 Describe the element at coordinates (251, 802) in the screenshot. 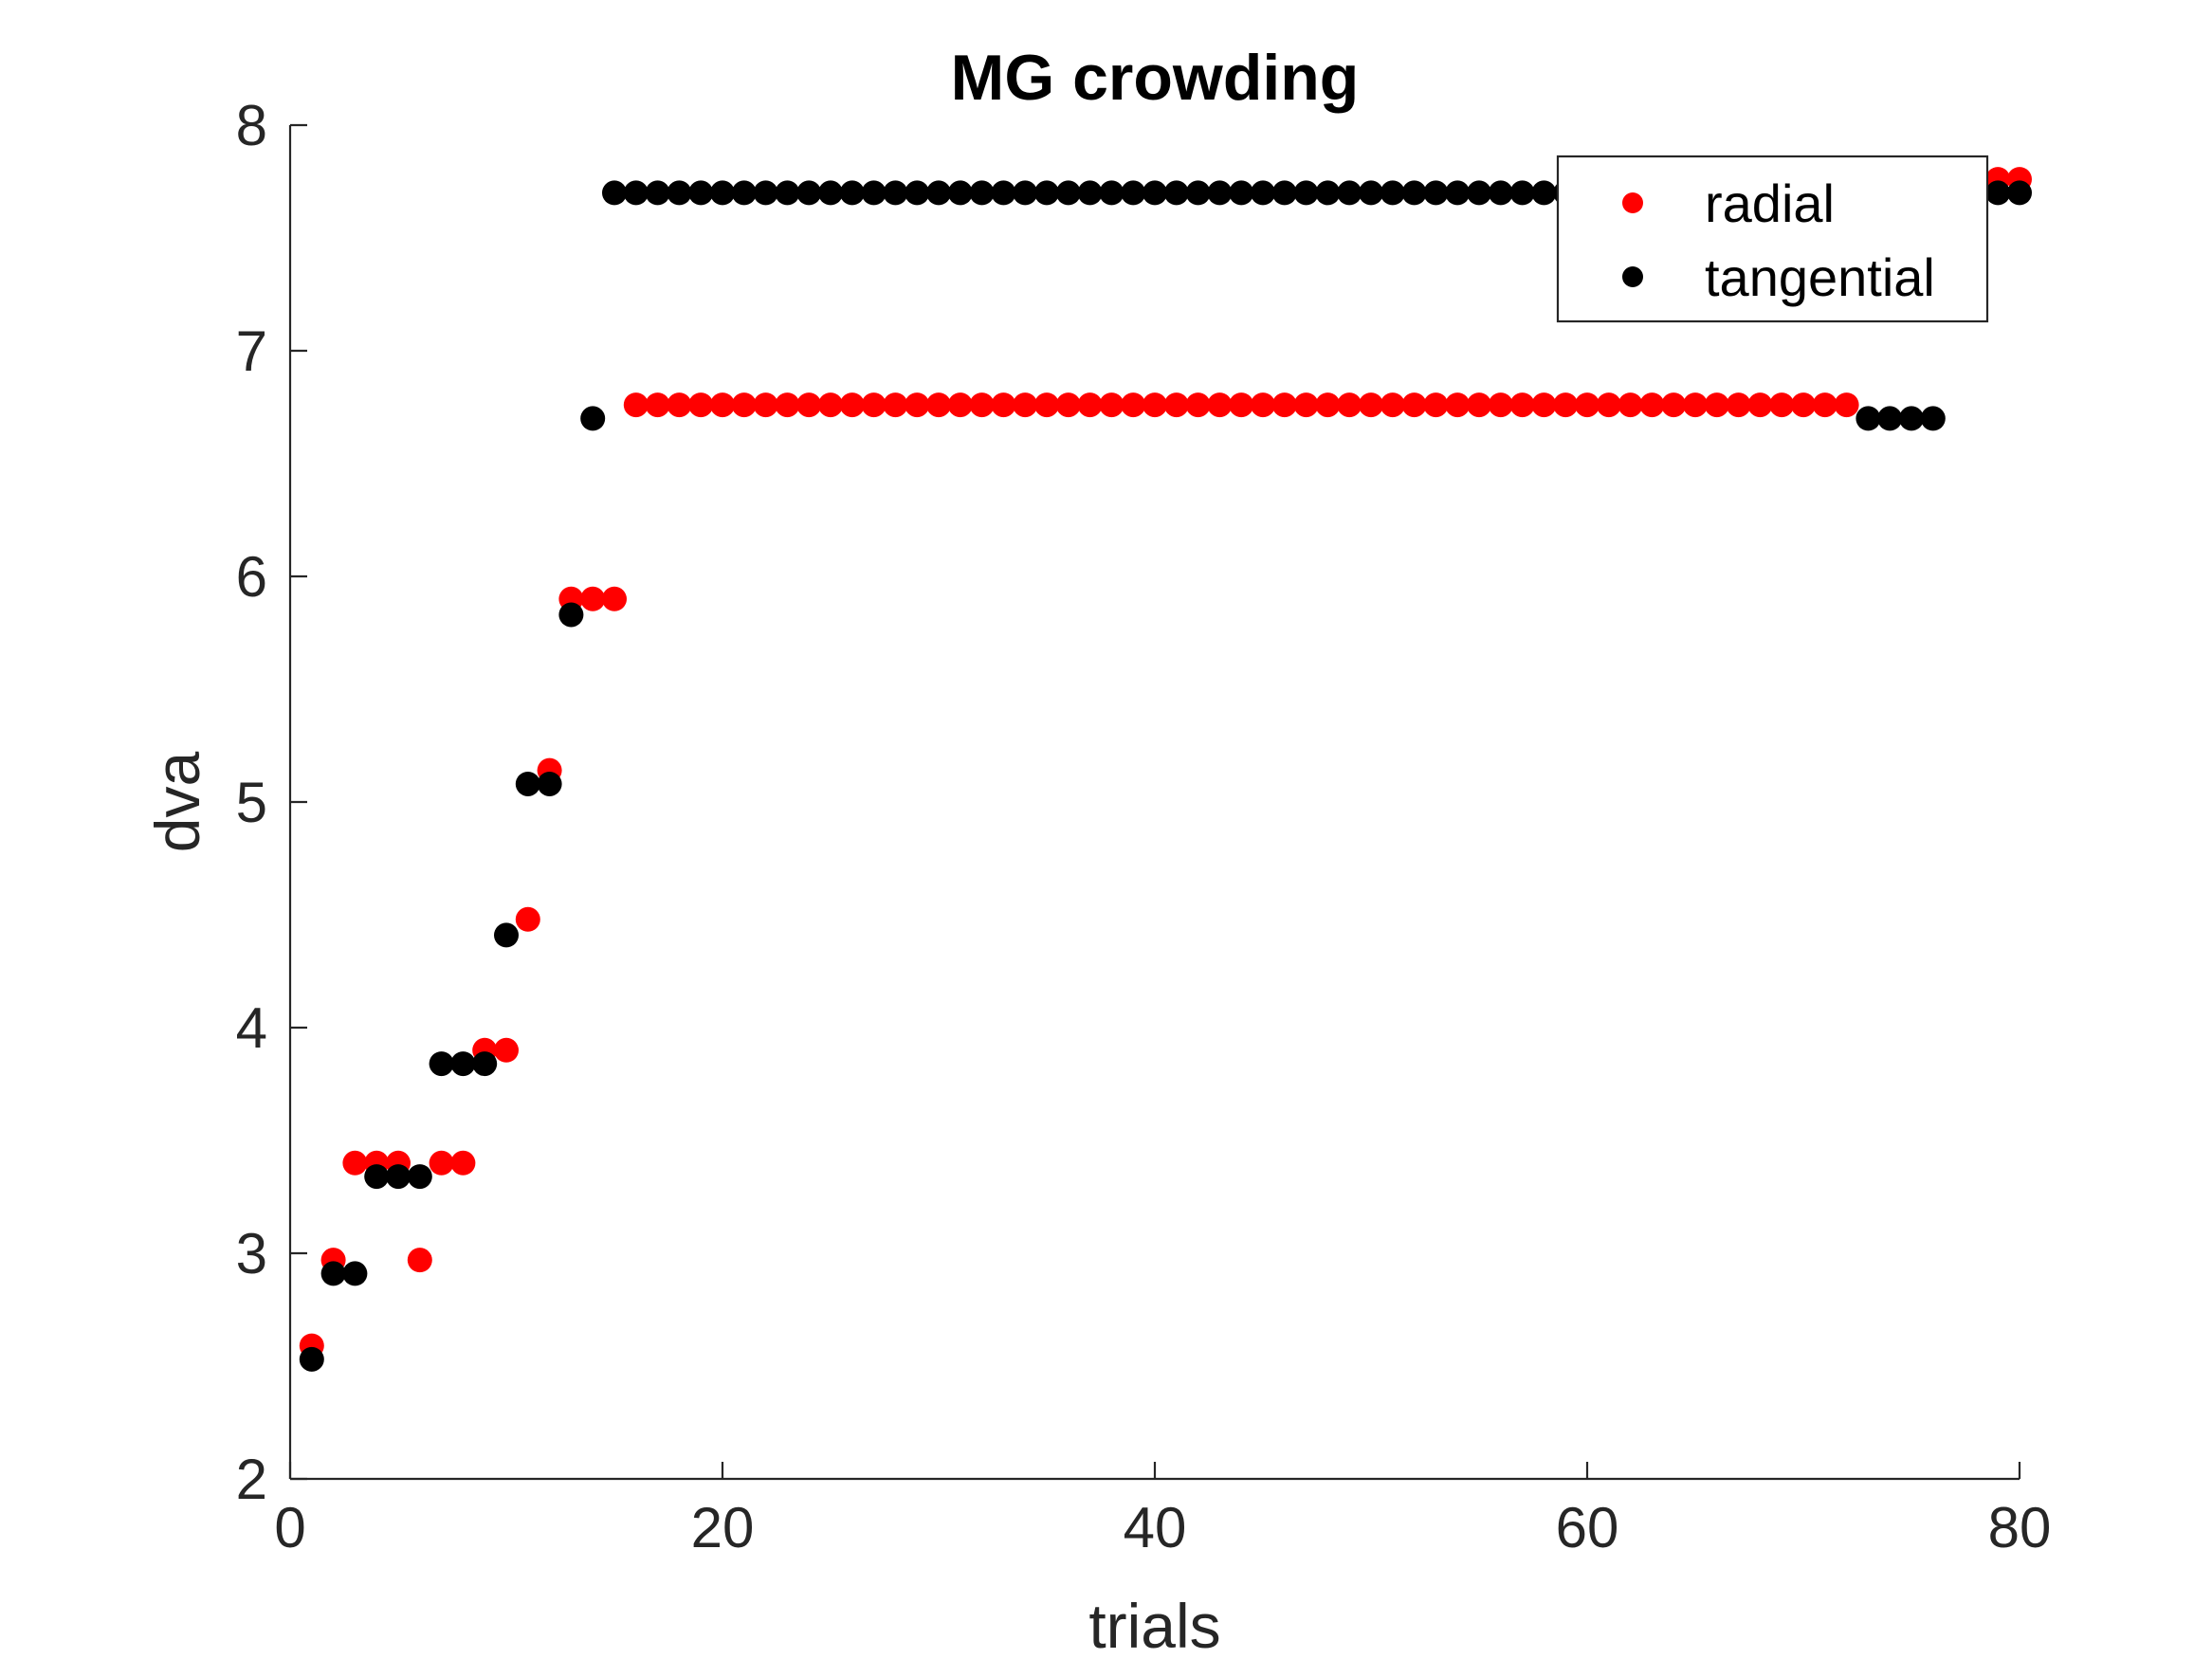

I see `y-tick-label: 5` at that location.